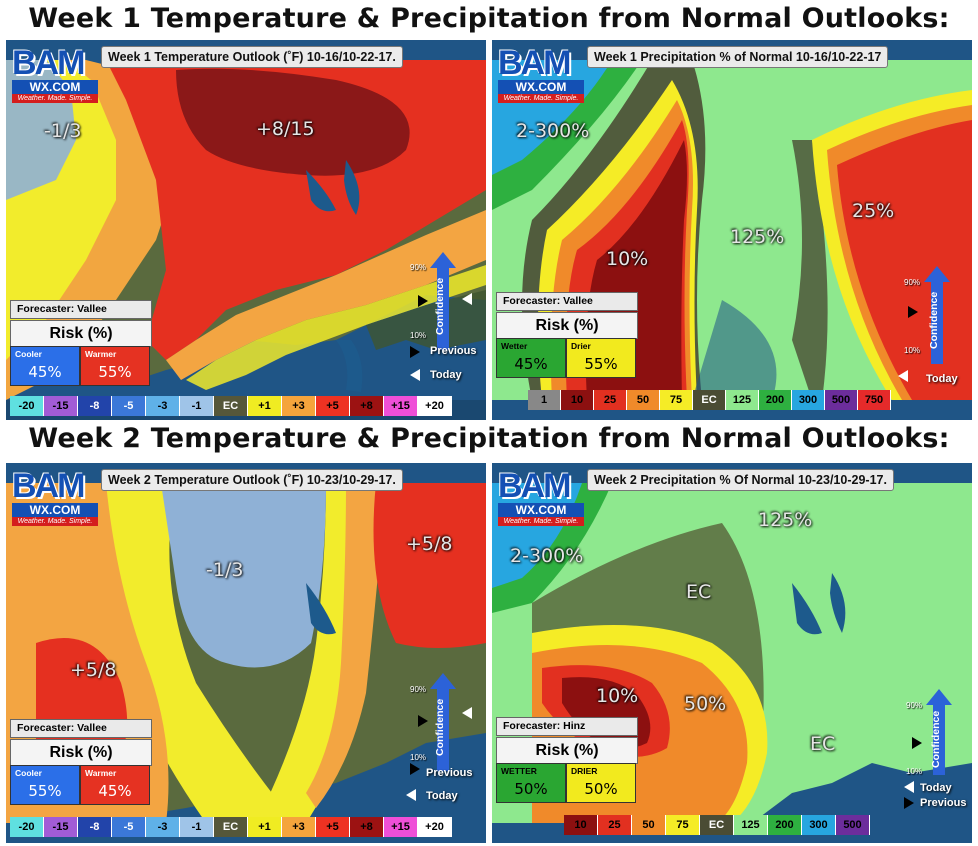  Describe the element at coordinates (115, 785) in the screenshot. I see `warmer-risk-box: Warmer 45%` at that location.